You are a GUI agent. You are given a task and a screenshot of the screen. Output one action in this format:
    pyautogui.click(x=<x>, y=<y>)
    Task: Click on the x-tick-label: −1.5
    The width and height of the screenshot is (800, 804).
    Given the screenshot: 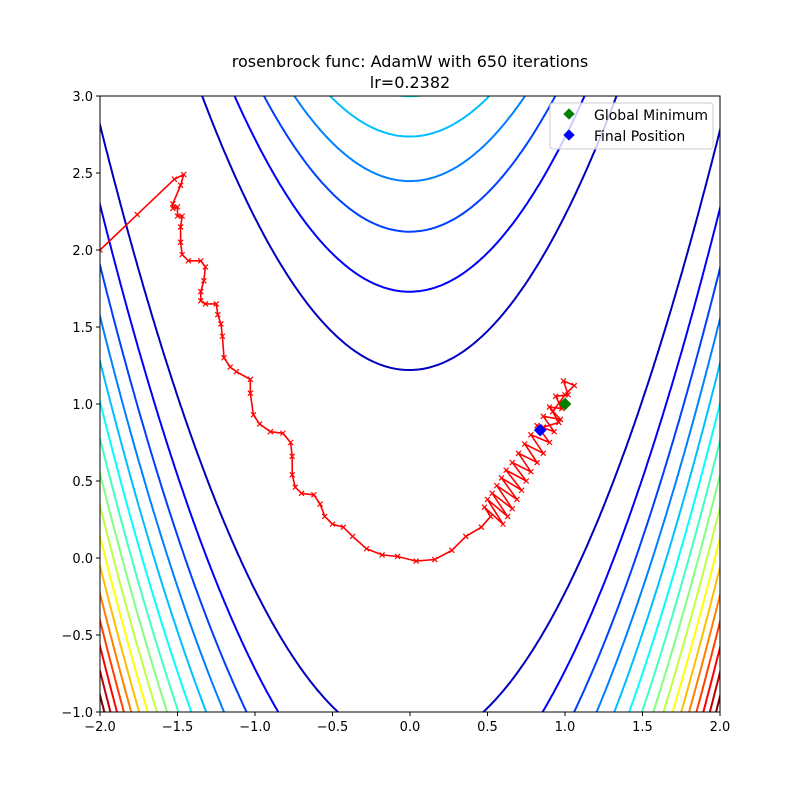 What is the action you would take?
    pyautogui.click(x=178, y=727)
    